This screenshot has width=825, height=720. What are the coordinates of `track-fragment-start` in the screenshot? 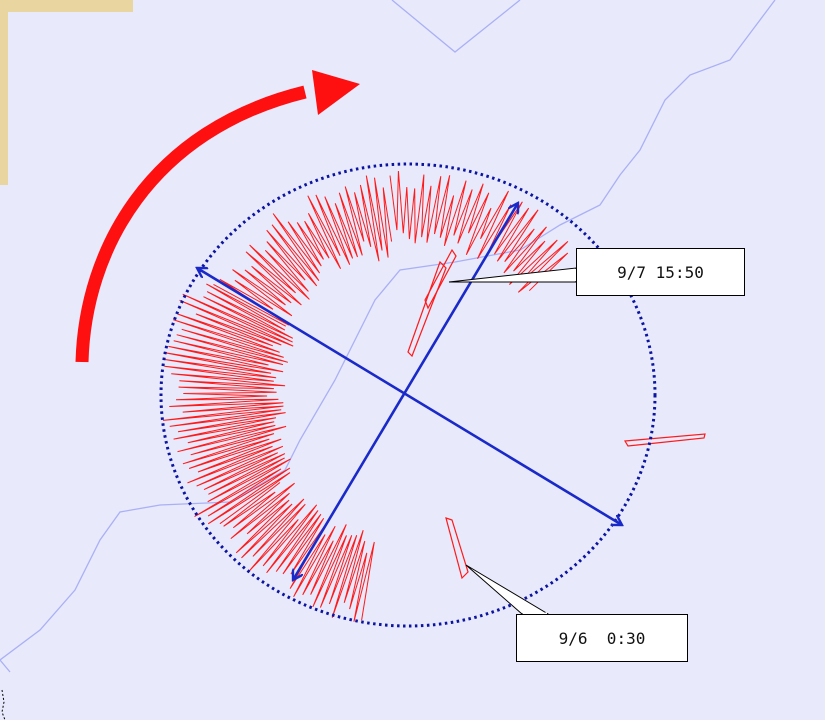 It's located at (457, 548).